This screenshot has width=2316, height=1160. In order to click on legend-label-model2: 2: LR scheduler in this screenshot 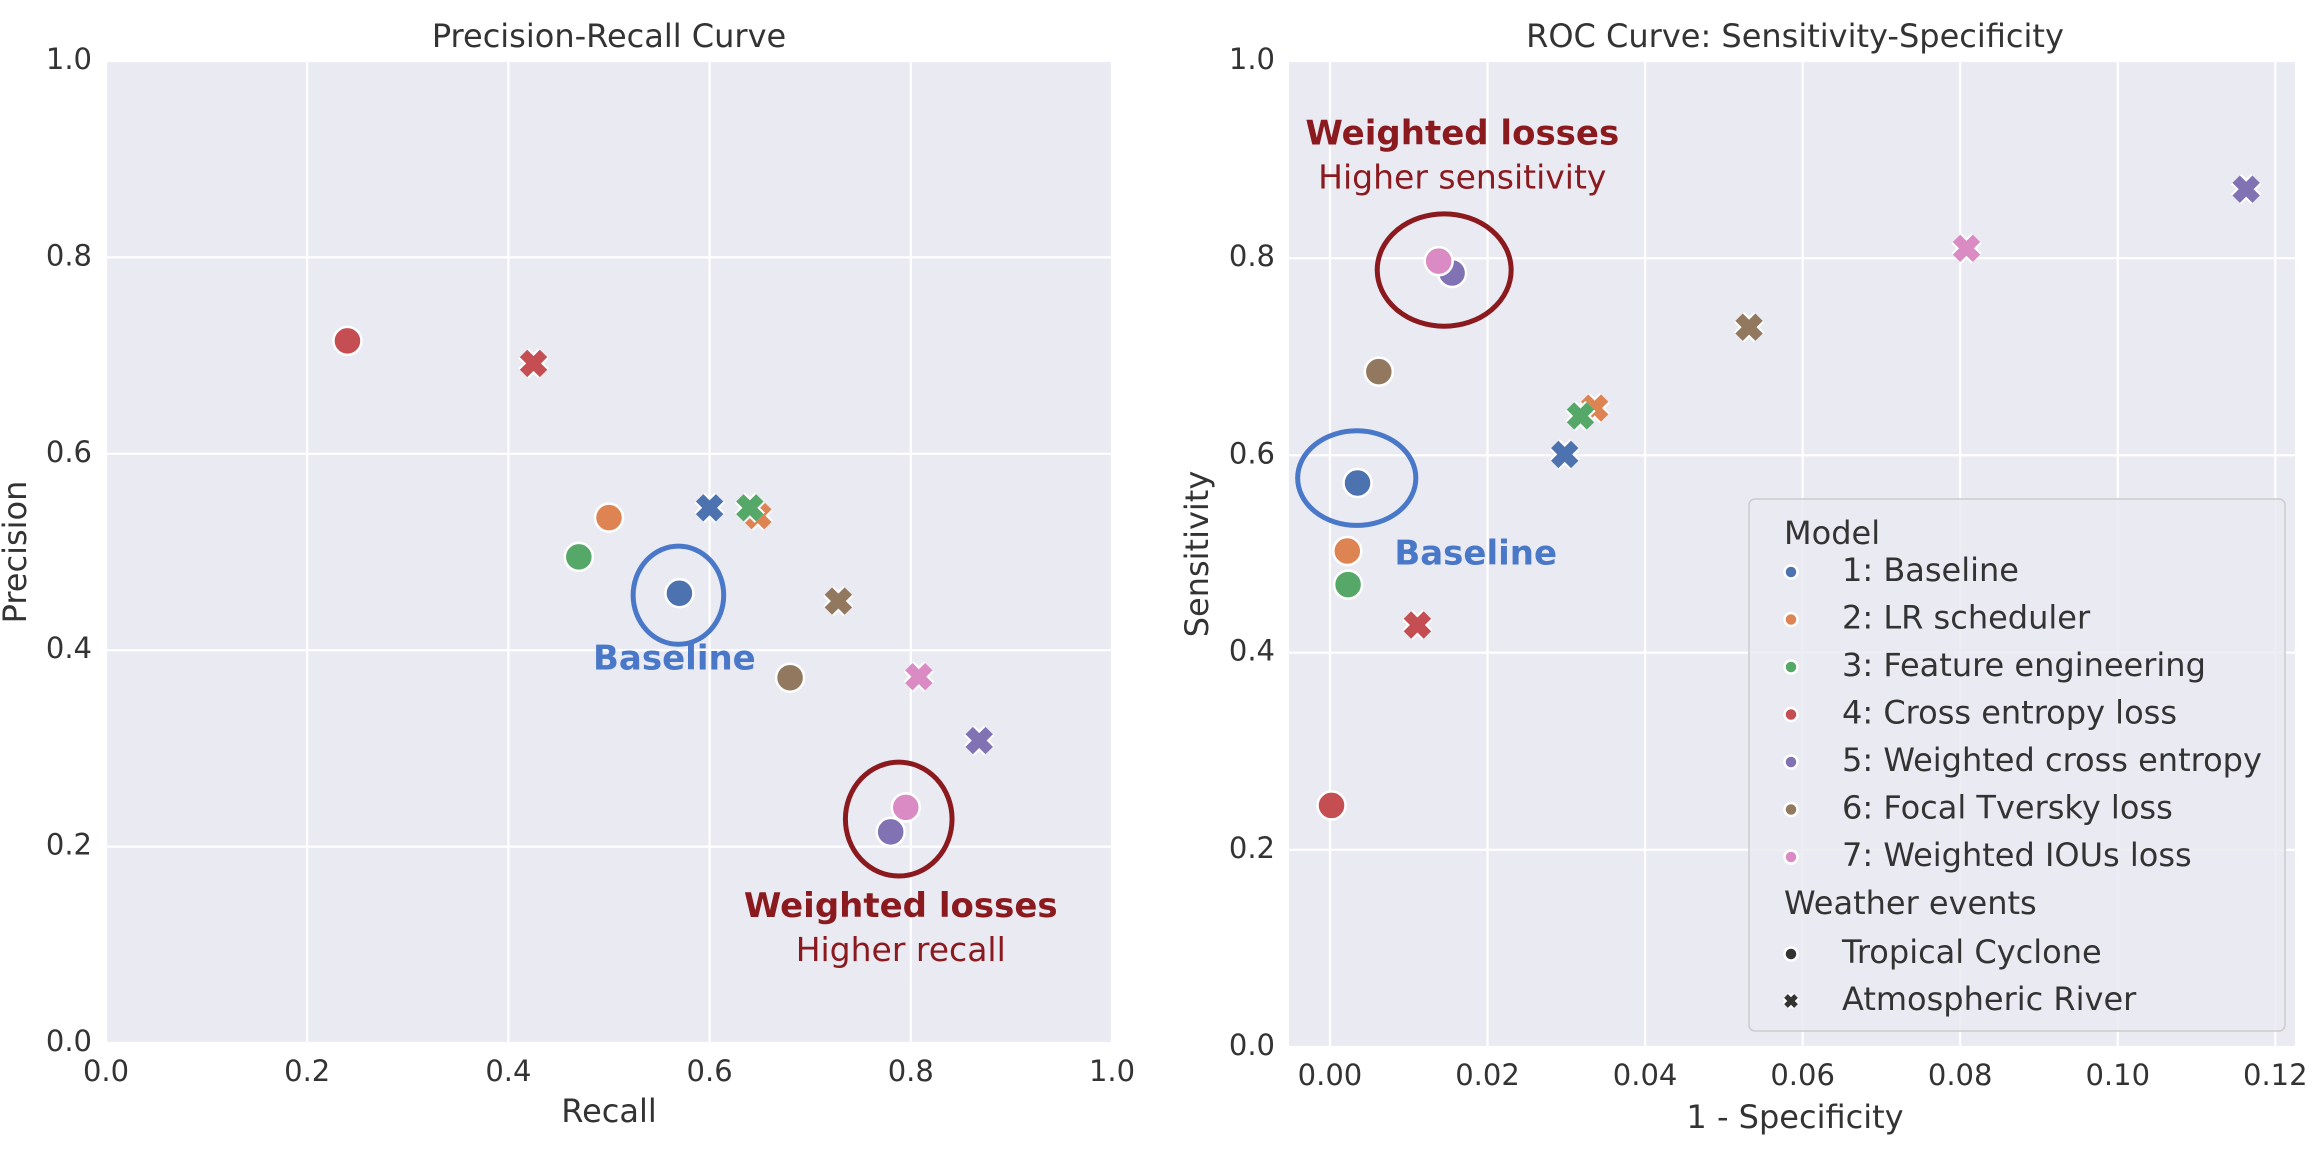, I will do `click(1966, 618)`.